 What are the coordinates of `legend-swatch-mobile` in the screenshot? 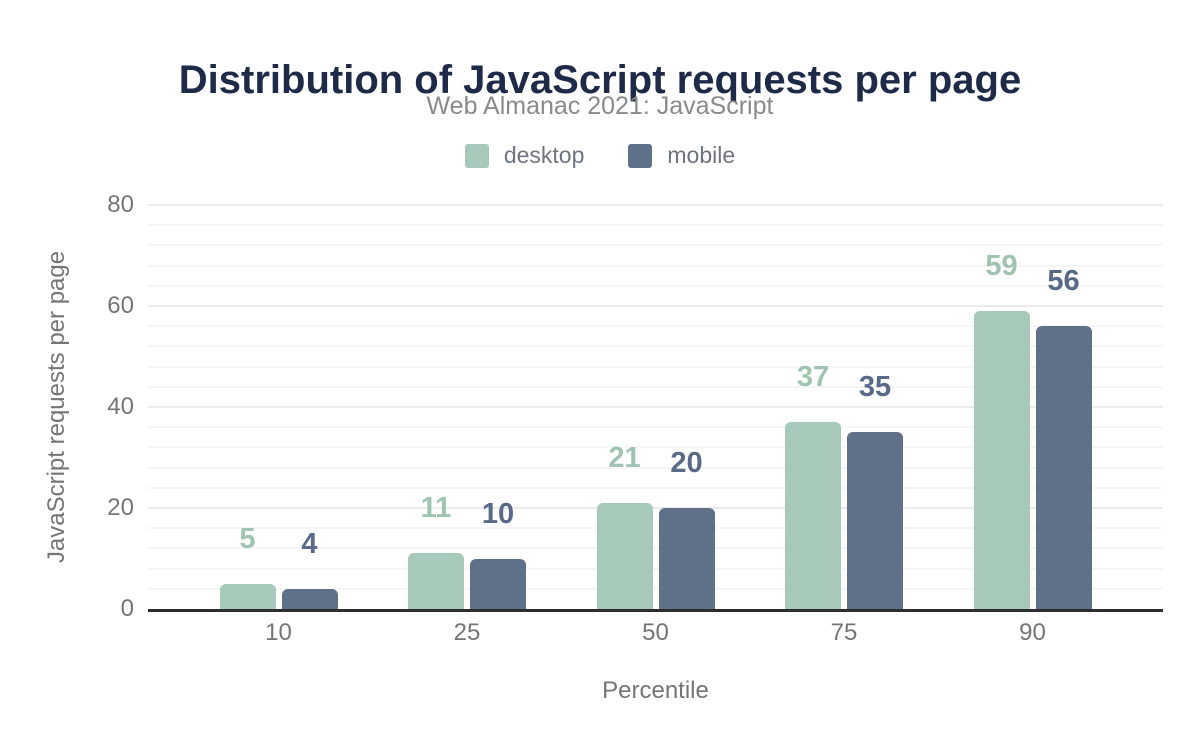 It's located at (640, 155).